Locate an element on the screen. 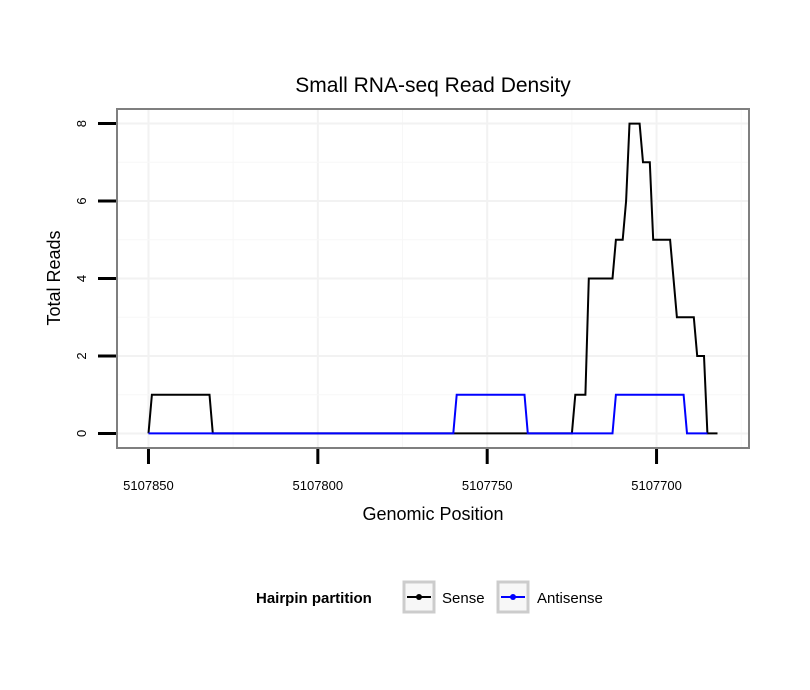 The height and width of the screenshot is (690, 810). x-tick-label: 5107850 is located at coordinates (148, 485).